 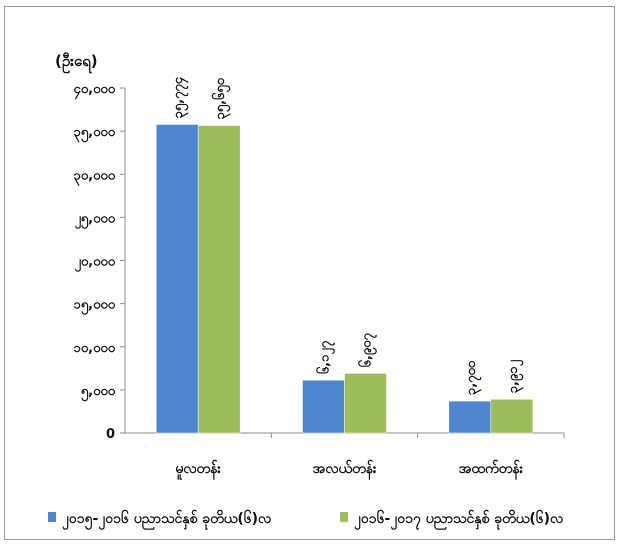 What do you see at coordinates (198, 470) in the screenshot?
I see `x-category-label: မူလတန်း` at bounding box center [198, 470].